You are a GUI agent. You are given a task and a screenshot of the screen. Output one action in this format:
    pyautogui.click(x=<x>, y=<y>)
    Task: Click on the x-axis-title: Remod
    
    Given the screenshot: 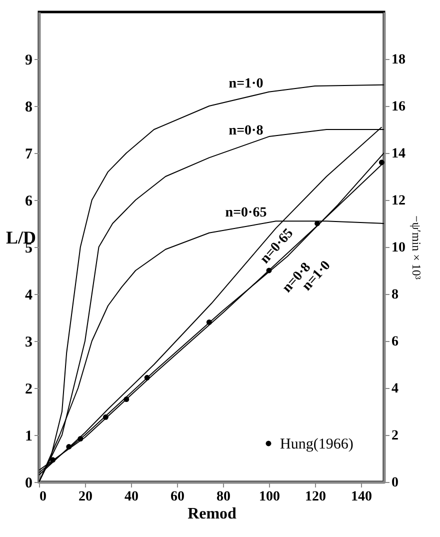 What is the action you would take?
    pyautogui.click(x=212, y=514)
    